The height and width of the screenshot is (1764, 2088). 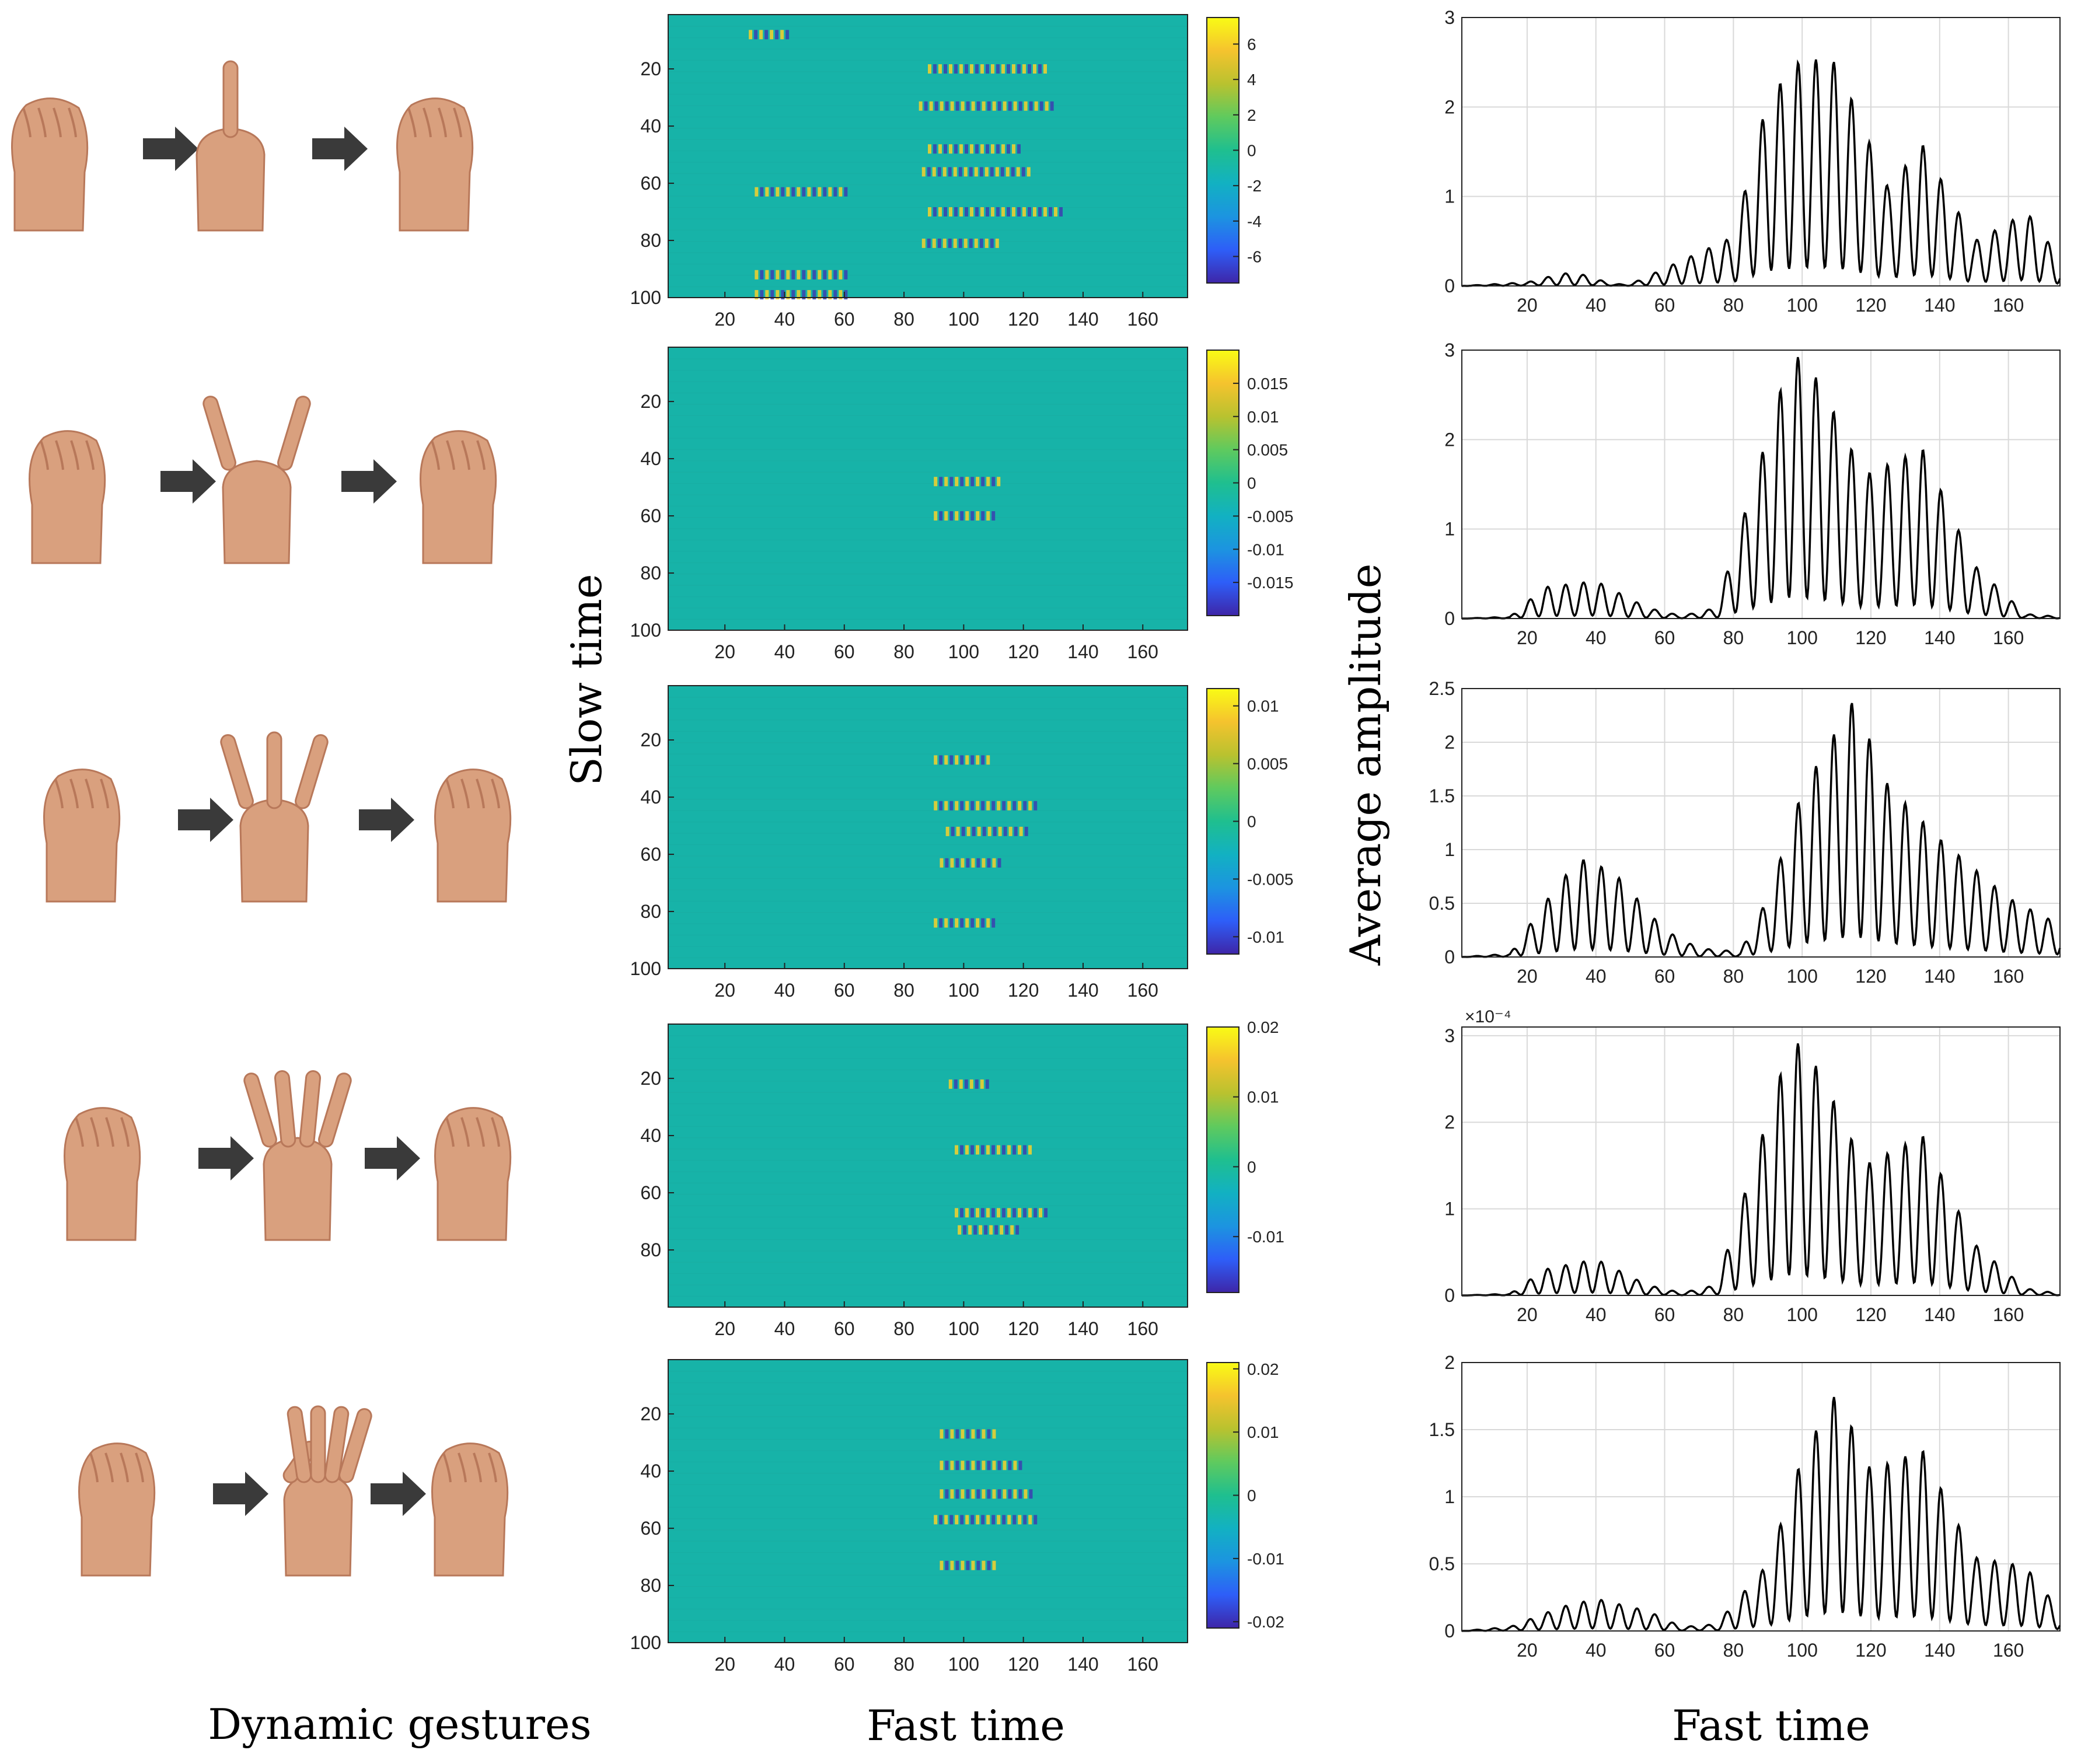 What do you see at coordinates (928, 1166) in the screenshot?
I see `heatmap-frame` at bounding box center [928, 1166].